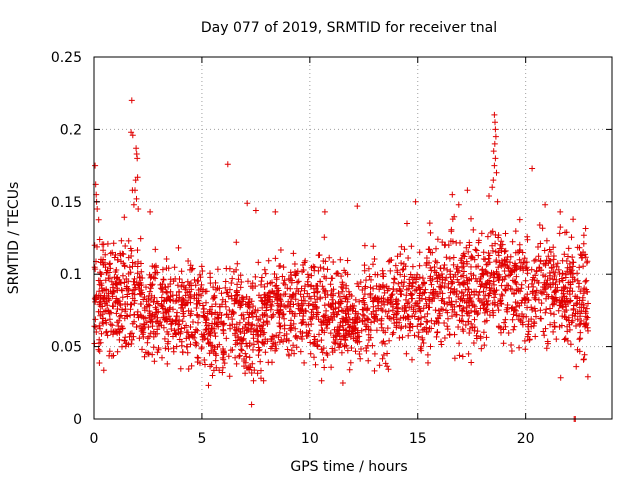 This screenshot has height=480, width=640. Describe the element at coordinates (348, 467) in the screenshot. I see `x-axis-label: GPS time / hours` at that location.